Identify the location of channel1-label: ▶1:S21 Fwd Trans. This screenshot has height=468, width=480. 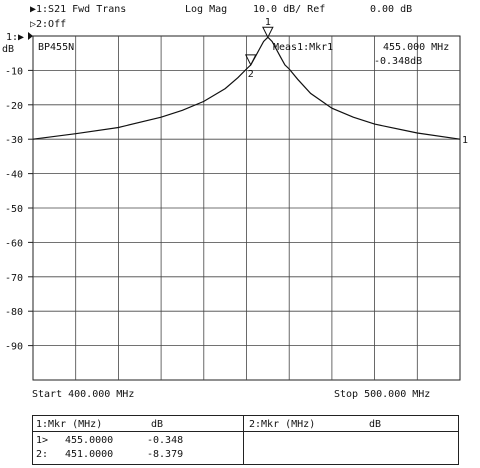
(78, 9).